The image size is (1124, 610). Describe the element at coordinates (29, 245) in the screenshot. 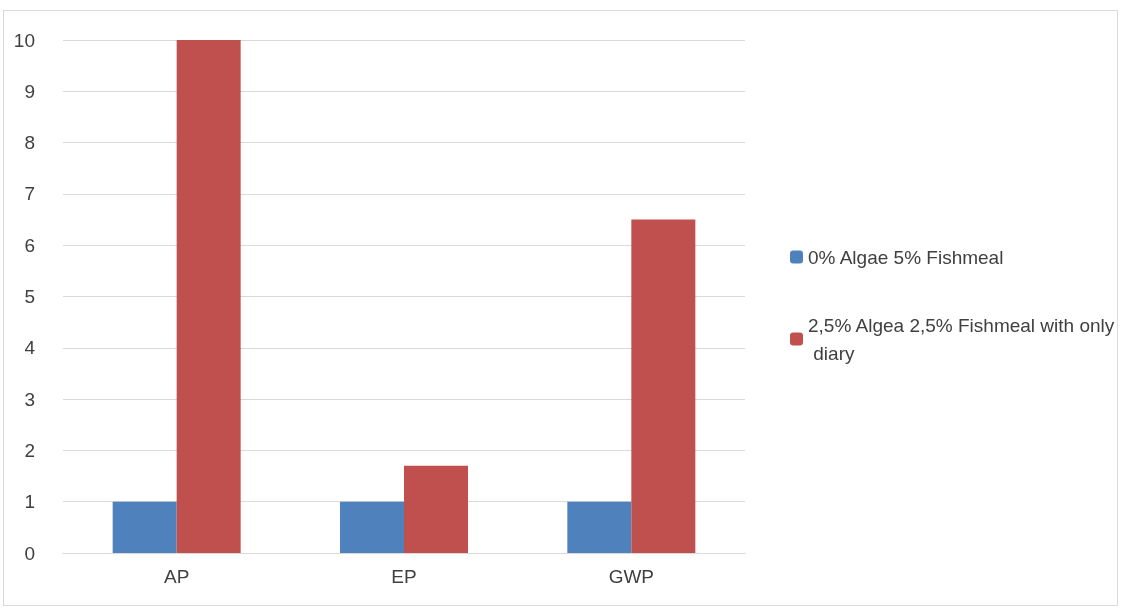

I see `y-tick-label: 6` at that location.